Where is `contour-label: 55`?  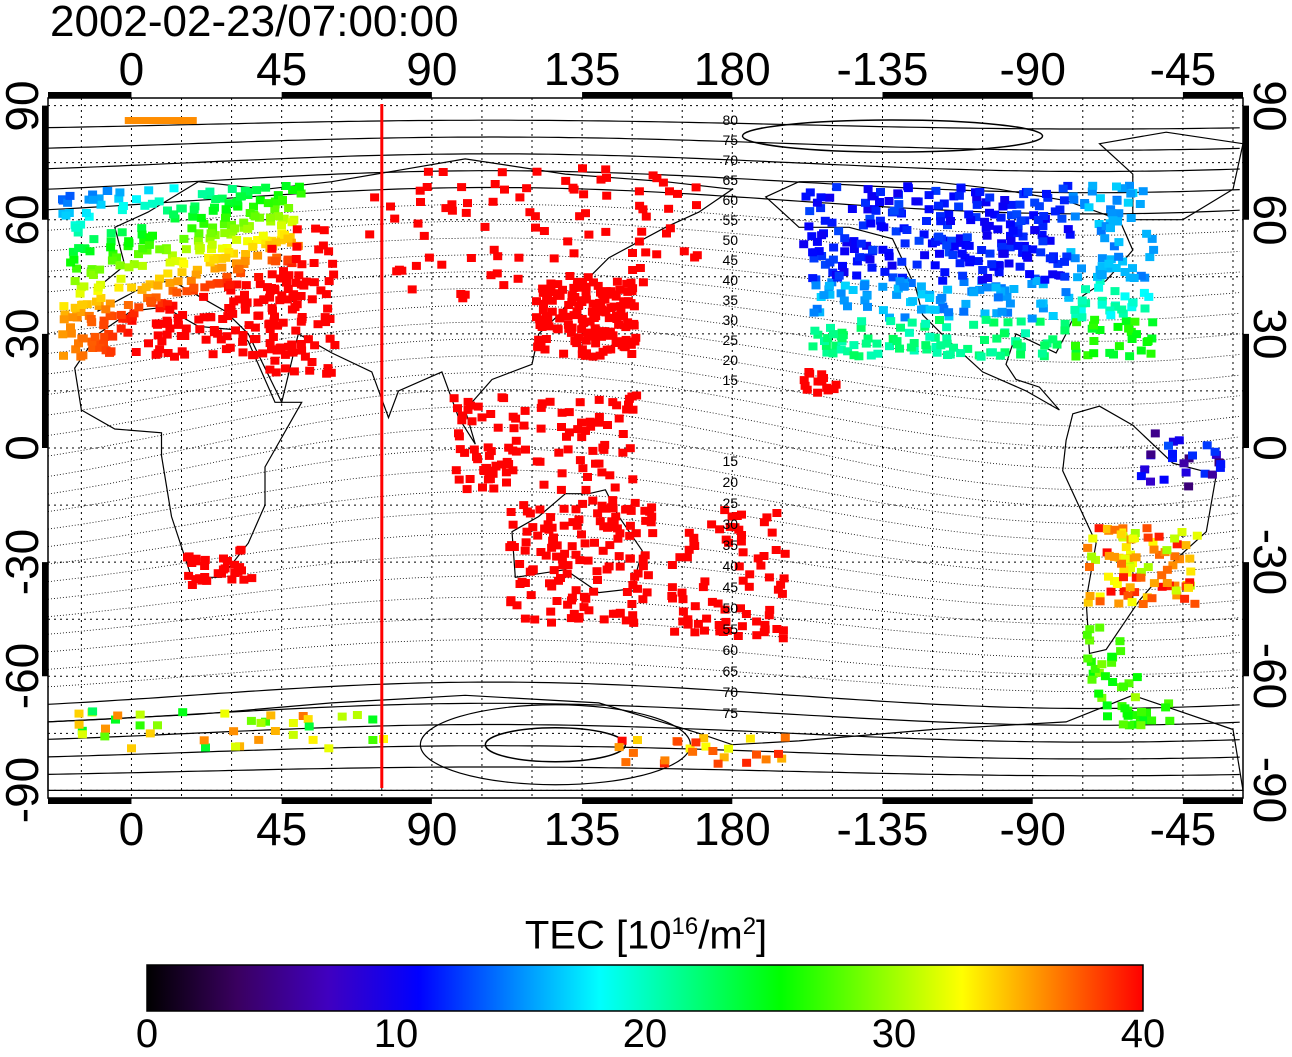 contour-label: 55 is located at coordinates (730, 220).